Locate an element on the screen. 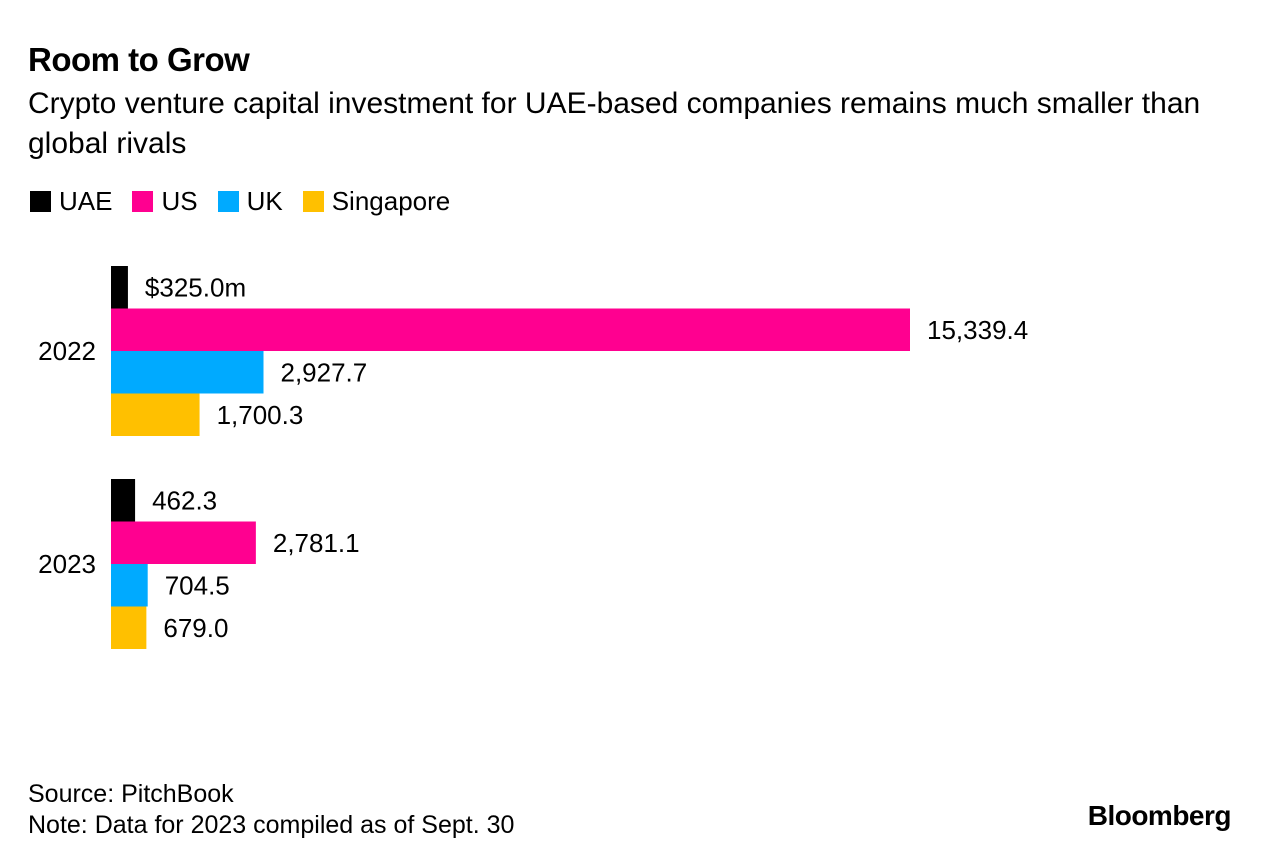 This screenshot has height=862, width=1269. data-label-us-2022: 15,339.4 is located at coordinates (977, 330).